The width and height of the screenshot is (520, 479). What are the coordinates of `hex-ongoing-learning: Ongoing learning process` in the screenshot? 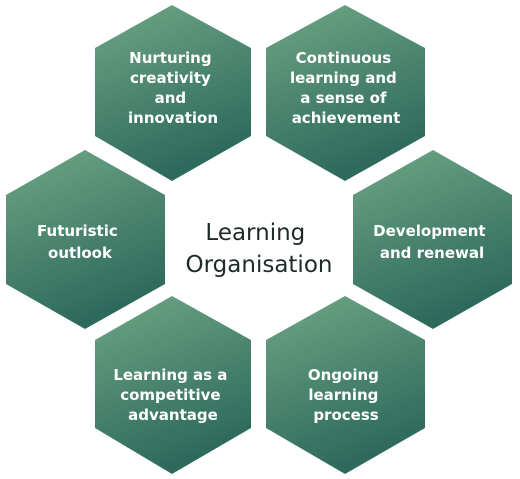 It's located at (345, 385).